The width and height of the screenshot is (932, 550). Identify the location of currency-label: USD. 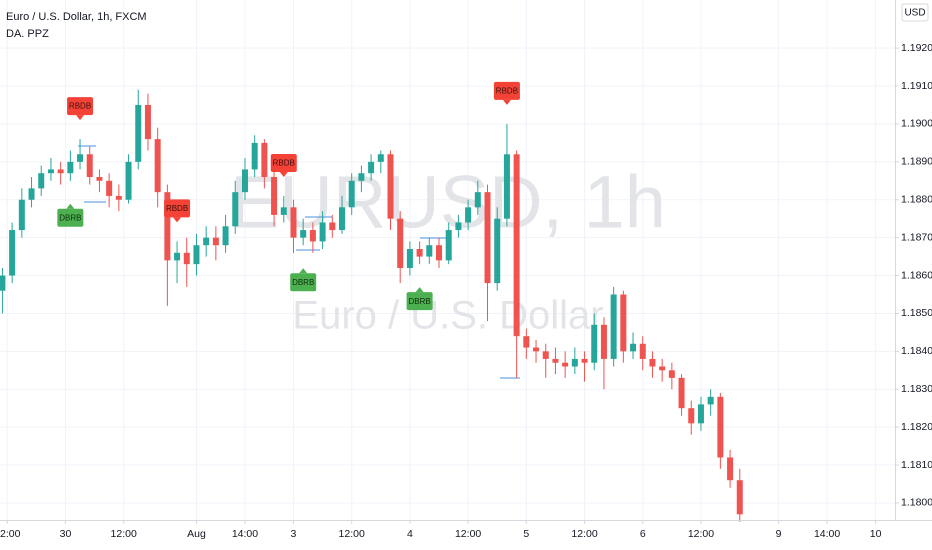
(914, 13).